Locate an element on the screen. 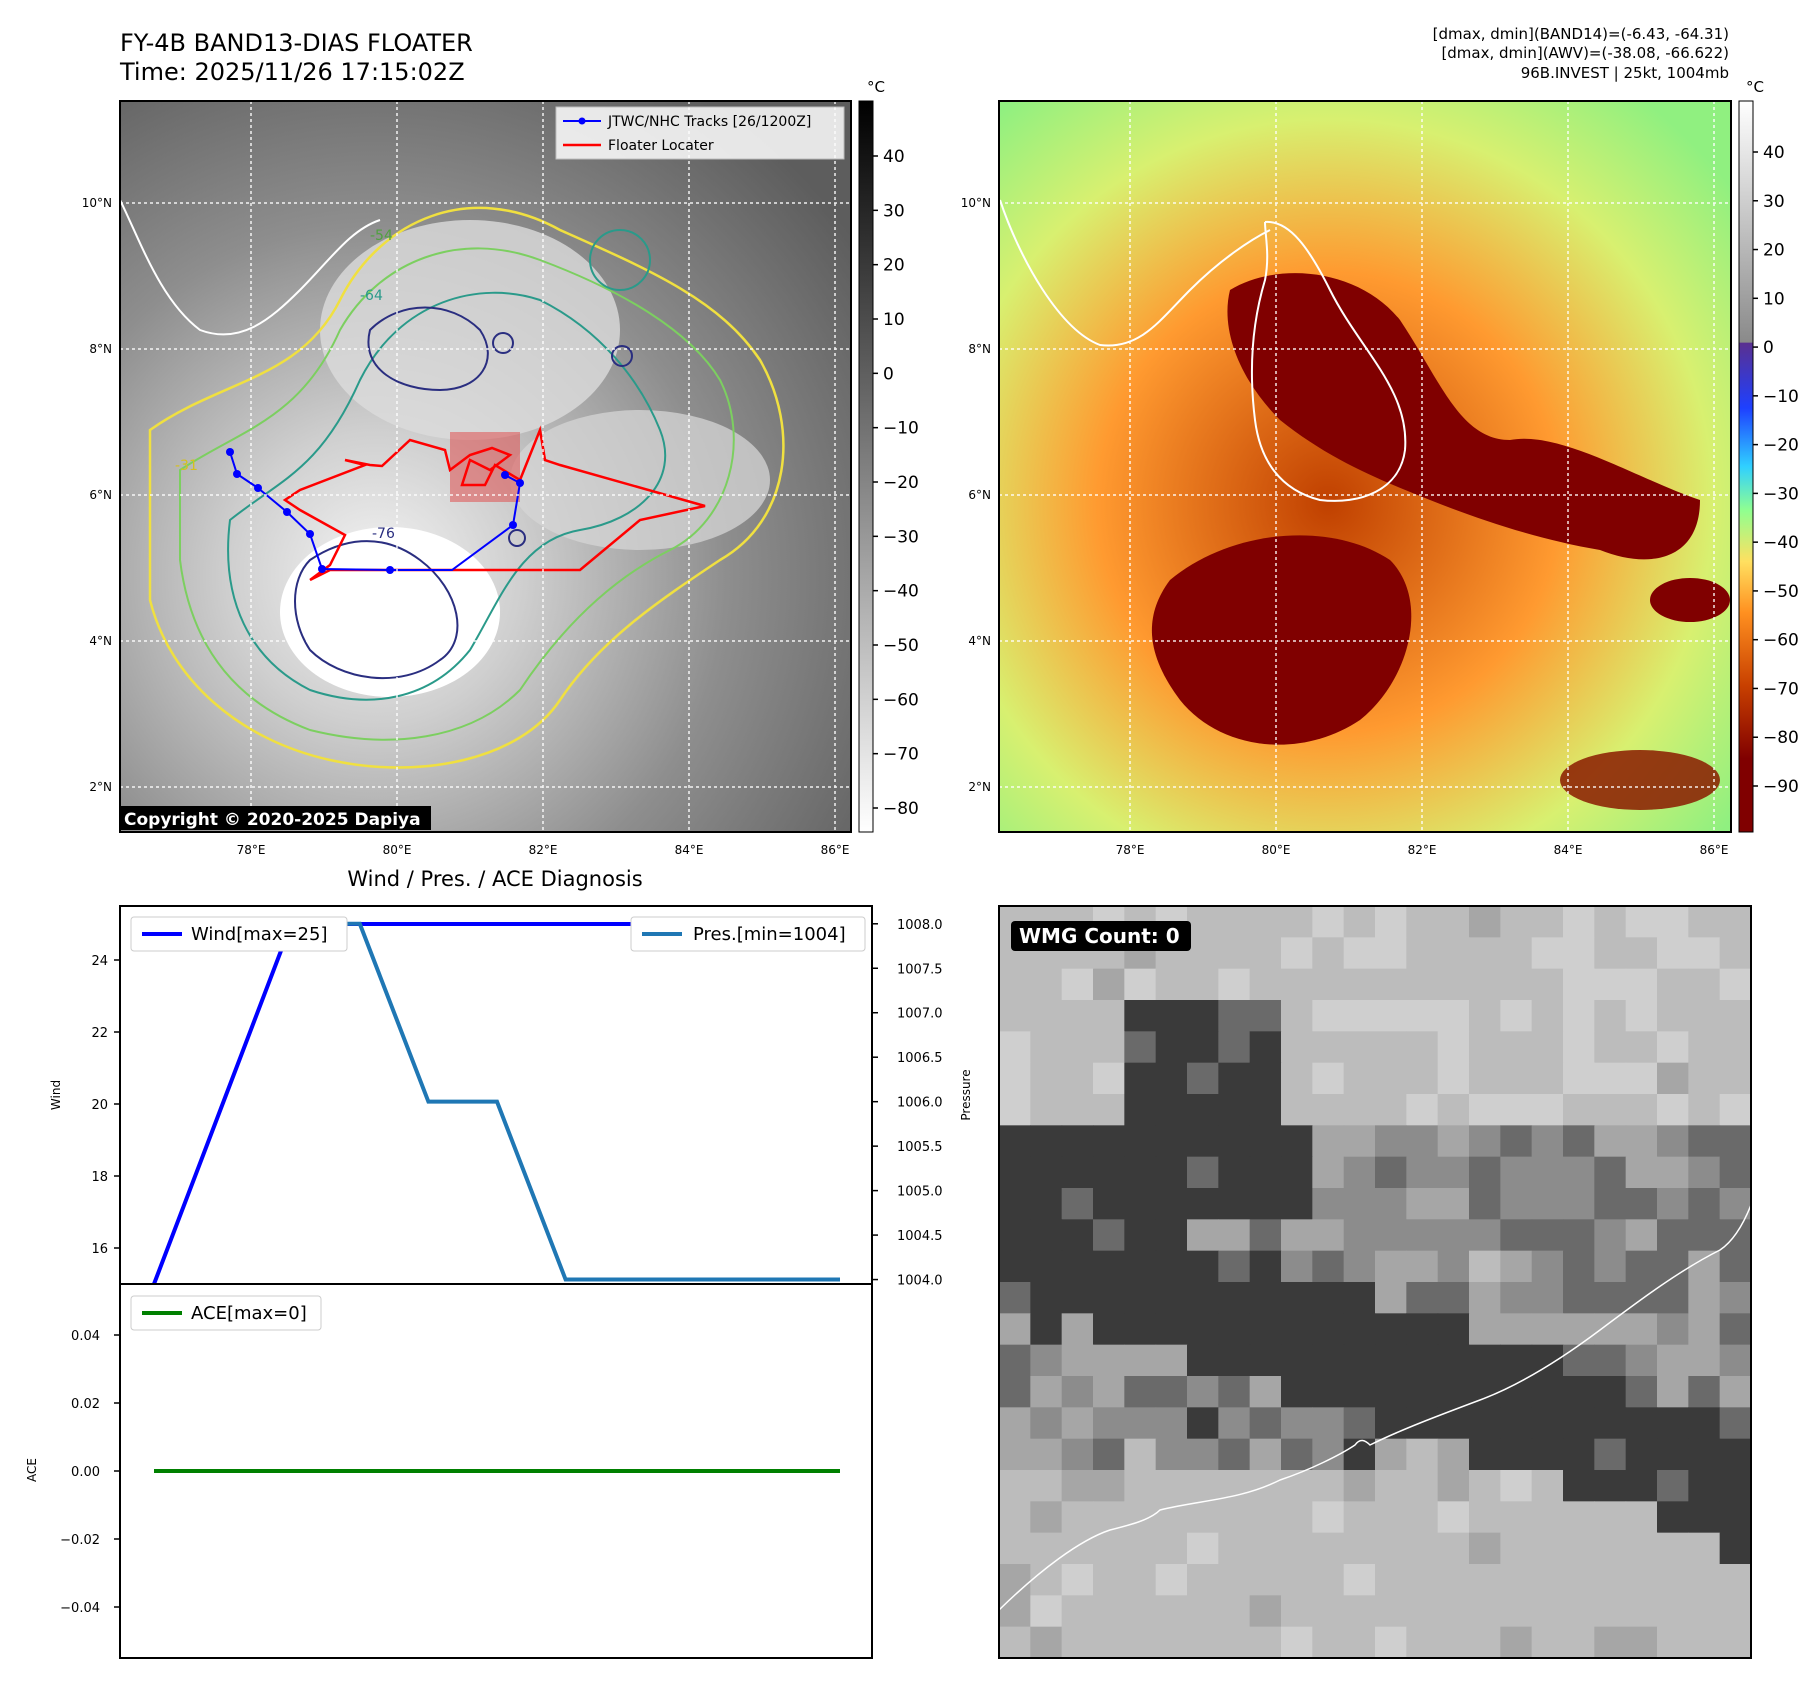 The width and height of the screenshot is (1813, 1690). colorbar-tick-label: −20 is located at coordinates (1781, 446).